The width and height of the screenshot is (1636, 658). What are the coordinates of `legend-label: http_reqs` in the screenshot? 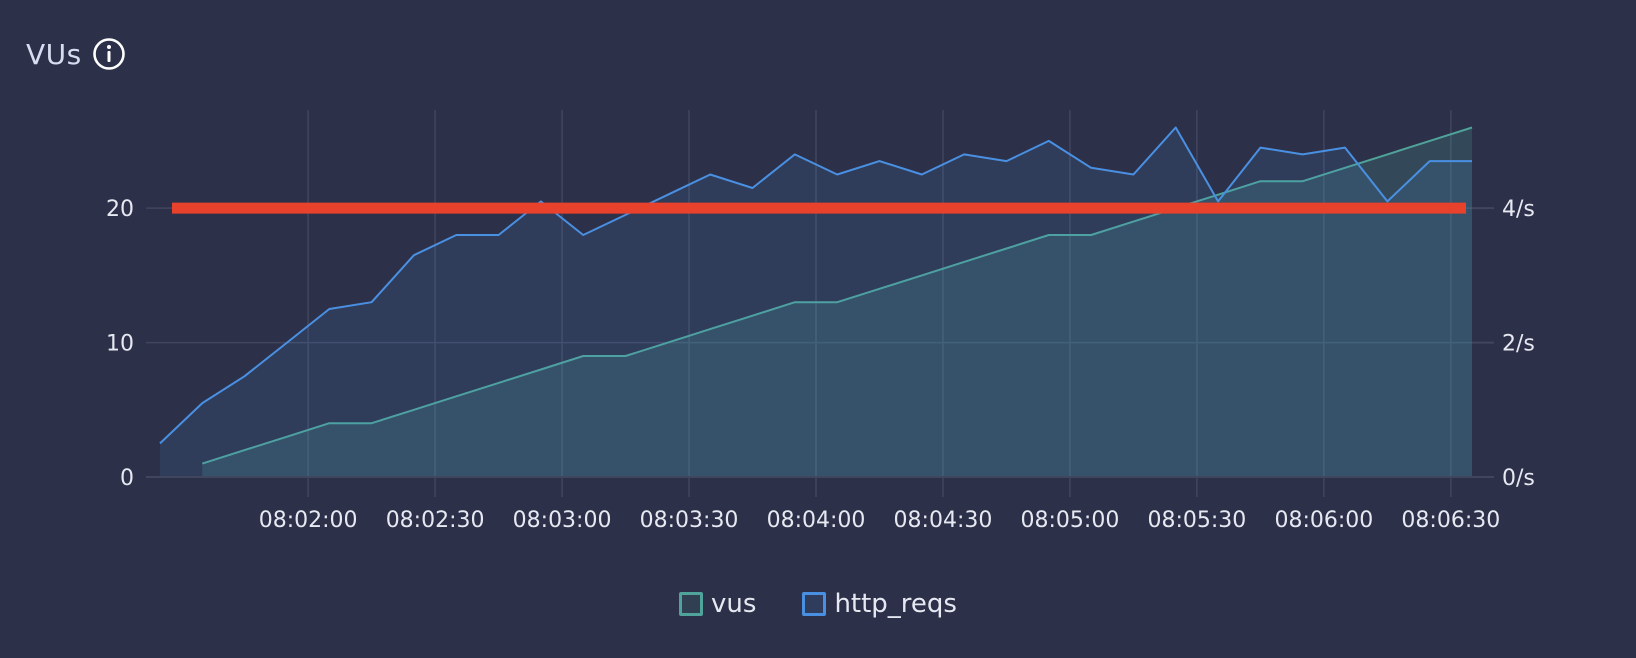 It's located at (895, 604).